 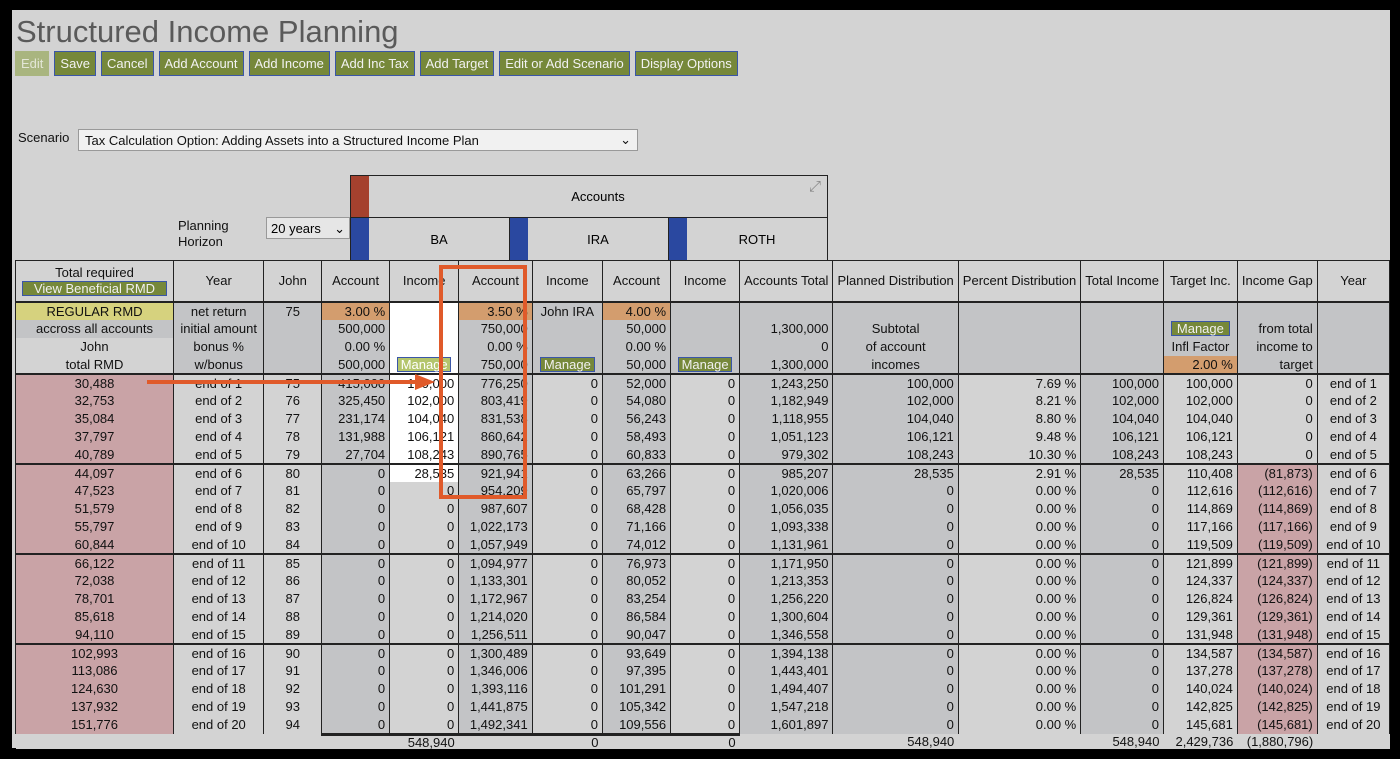 I want to click on table-cell: 8.21 %, so click(x=1019, y=400).